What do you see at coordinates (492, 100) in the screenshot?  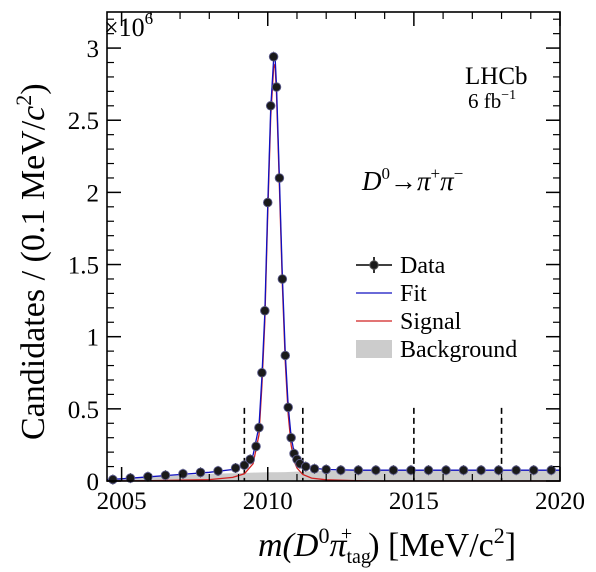 I see `luminosity-label: 6 fb−1` at bounding box center [492, 100].